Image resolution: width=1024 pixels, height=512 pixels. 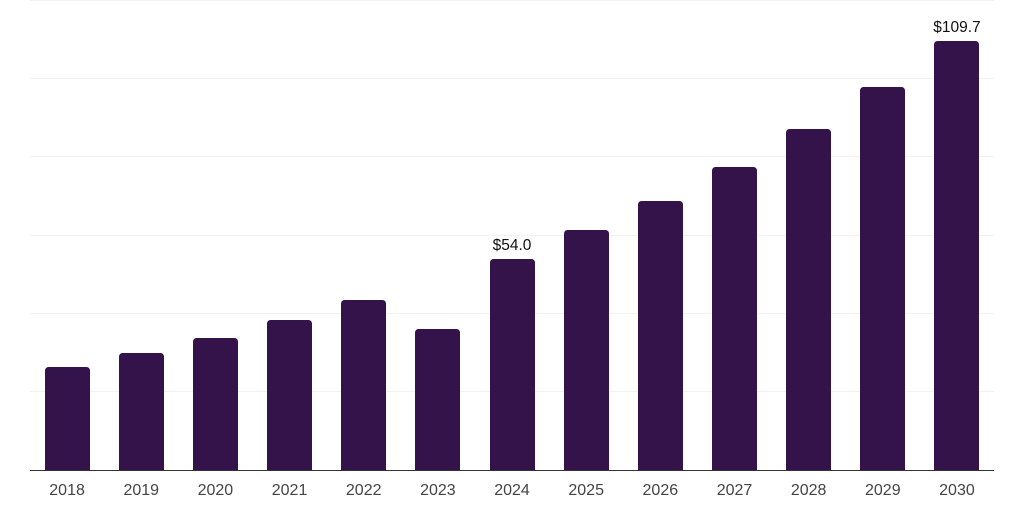 I want to click on bar-2021, so click(x=290, y=394).